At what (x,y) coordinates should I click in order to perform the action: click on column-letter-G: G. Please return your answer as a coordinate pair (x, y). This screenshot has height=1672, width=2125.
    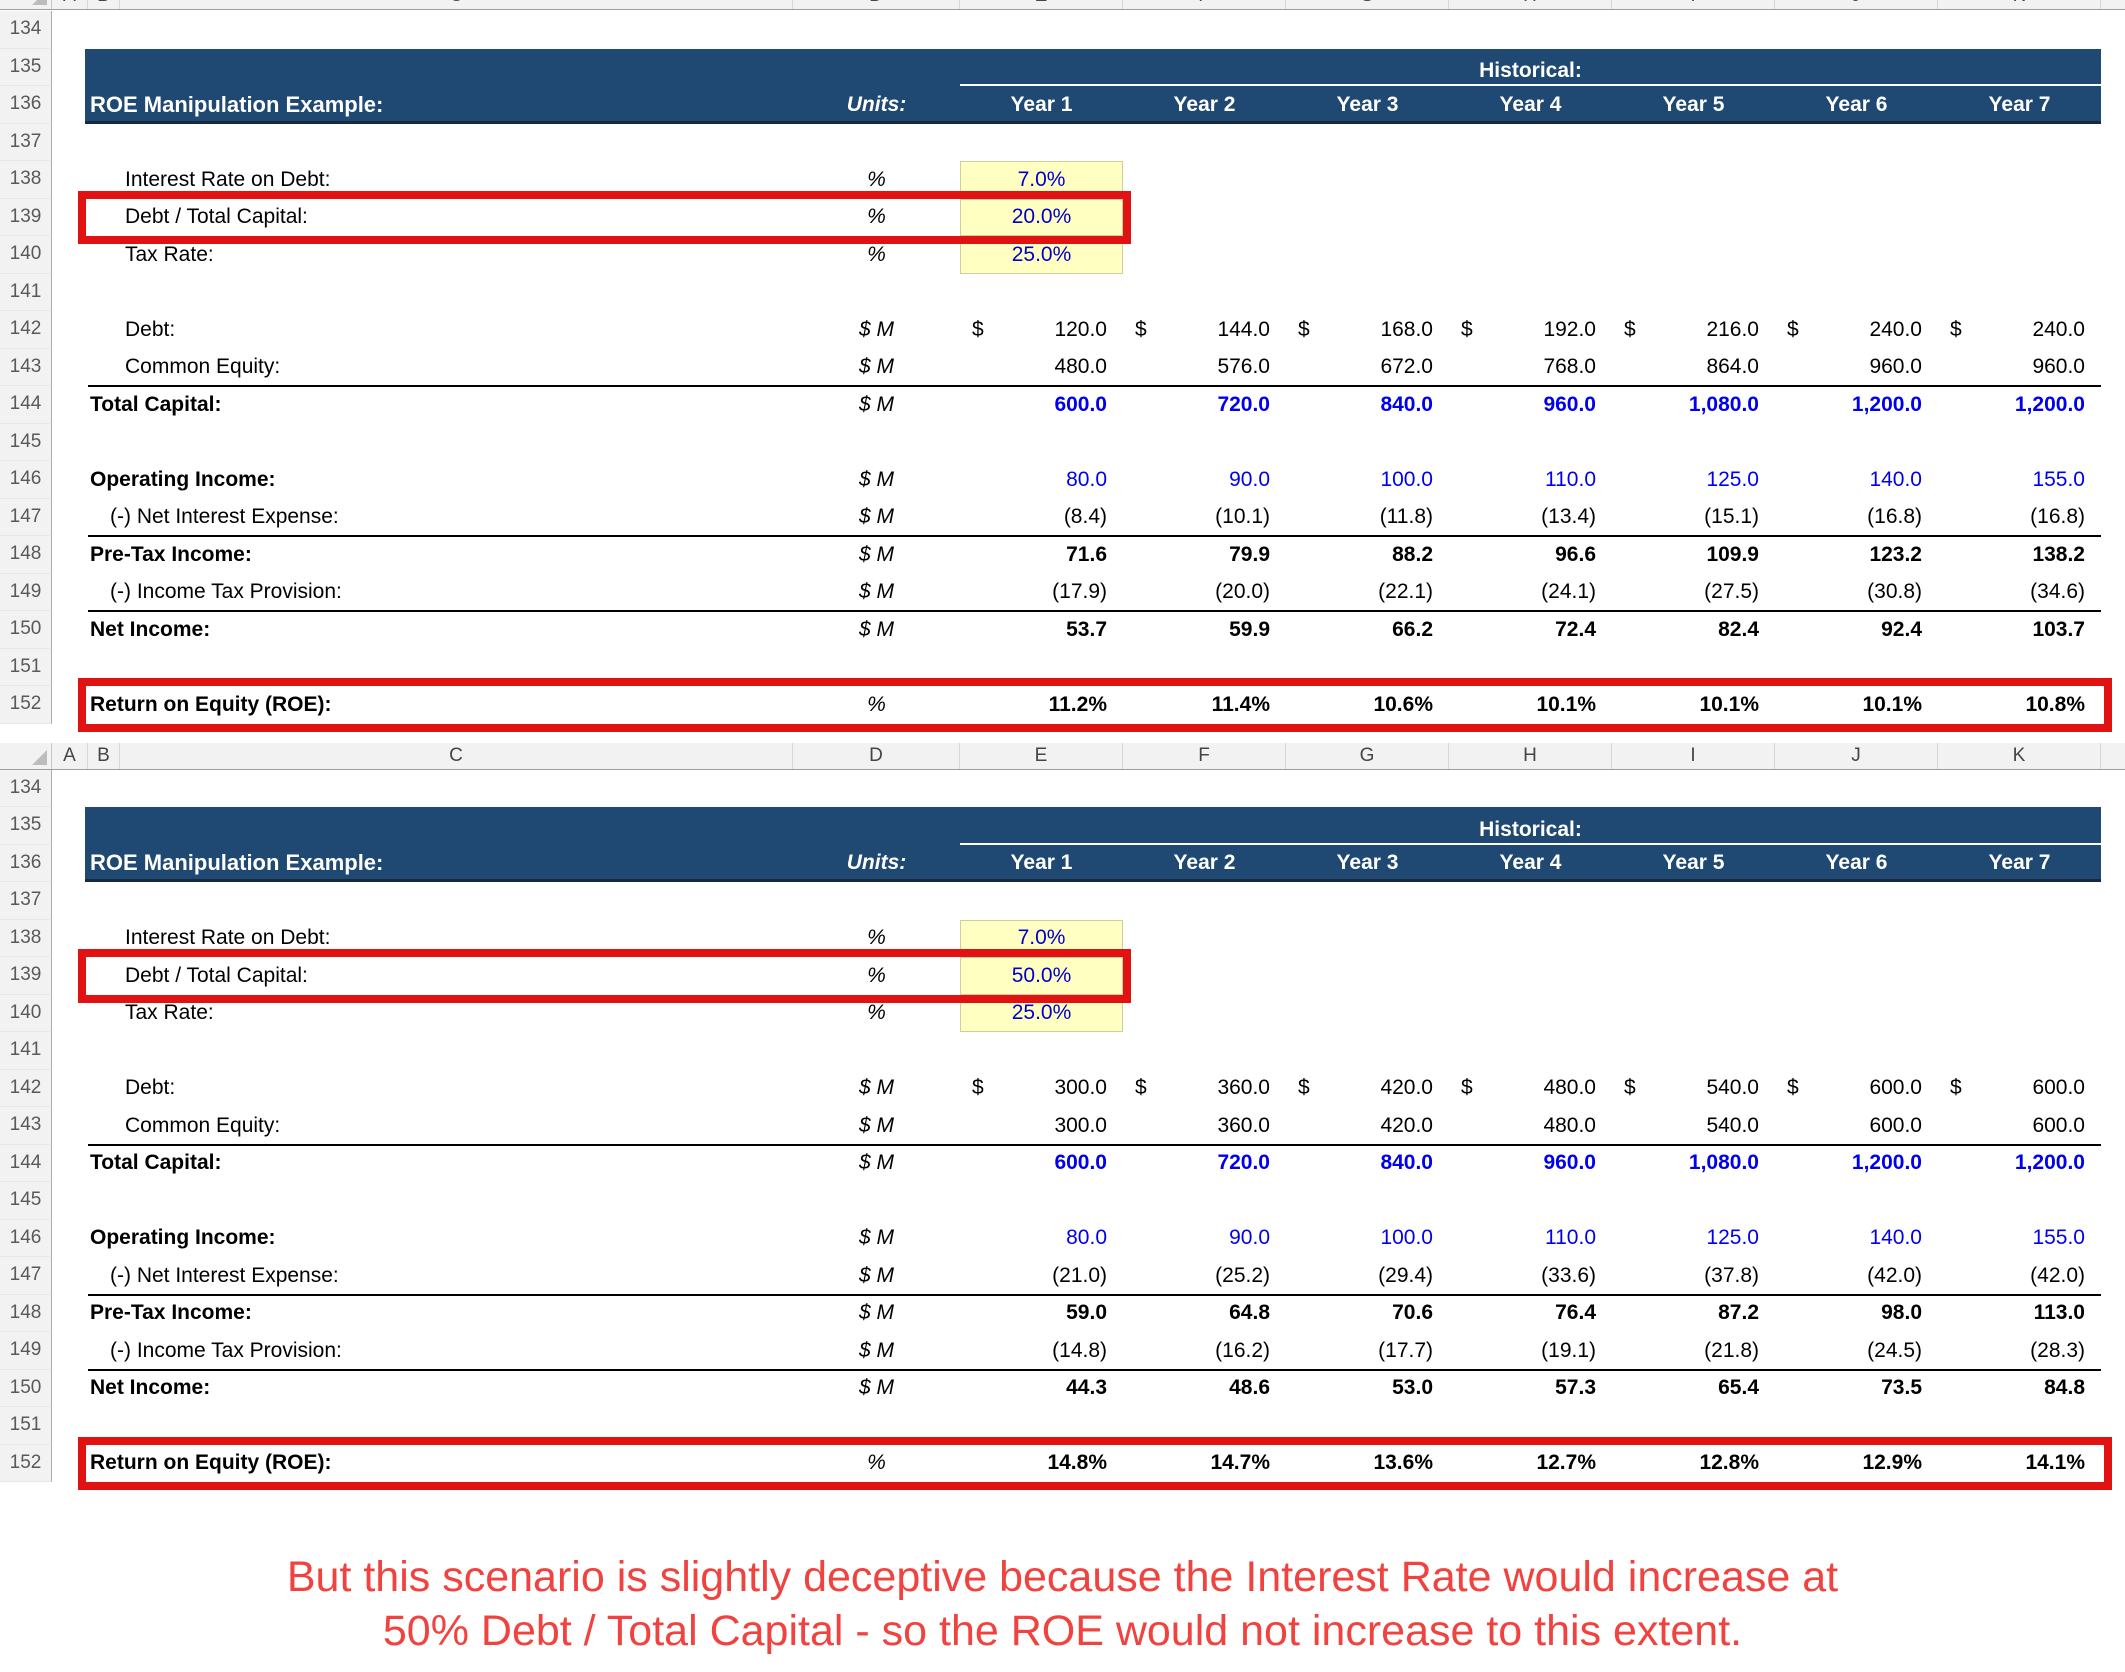
    Looking at the image, I should click on (1367, 4).